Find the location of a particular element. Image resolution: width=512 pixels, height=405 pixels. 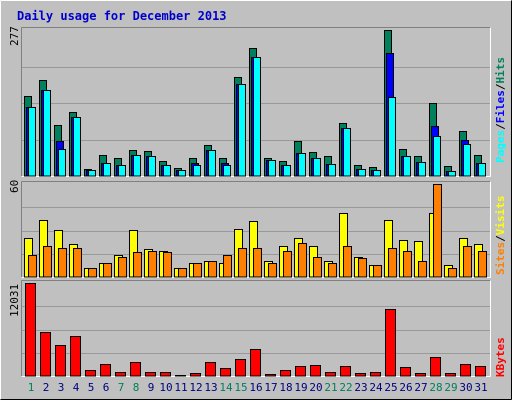

day-label-3: 3 is located at coordinates (61, 387).